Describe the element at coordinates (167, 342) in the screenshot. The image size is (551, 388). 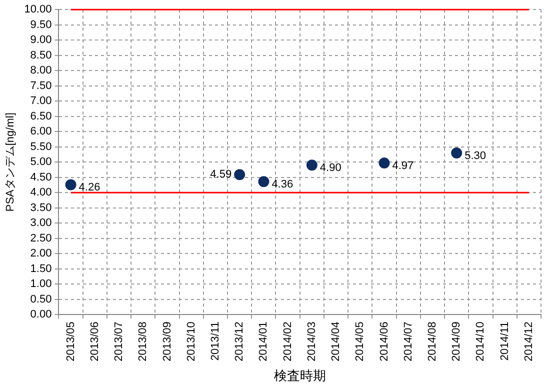
I see `x-tick-label: 2013/09` at that location.